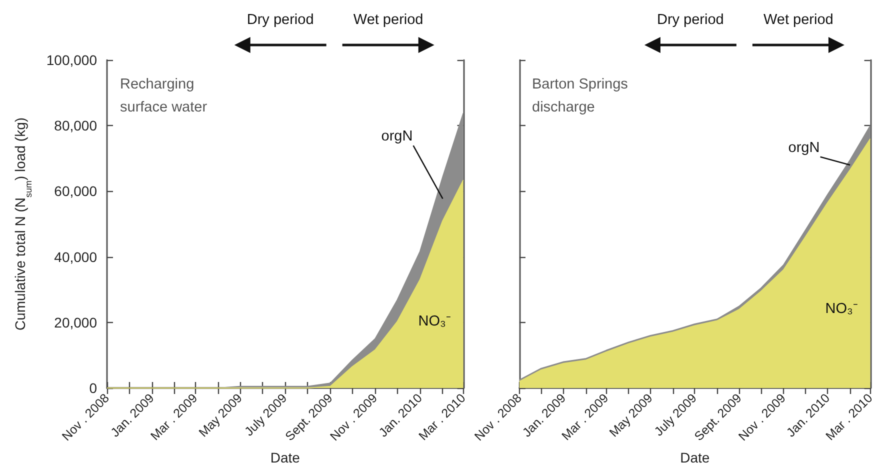  I want to click on y-tick-label: 40,000, so click(76, 256).